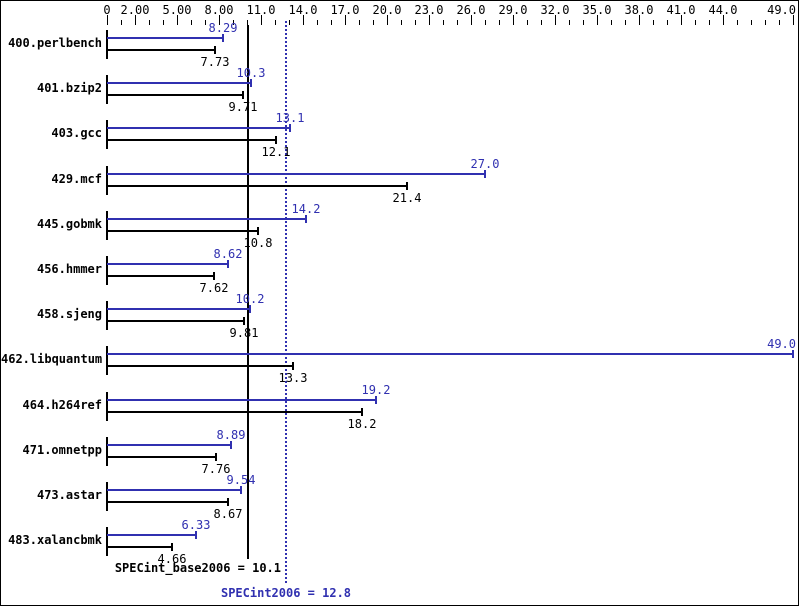 Image resolution: width=799 pixels, height=606 pixels. I want to click on base-value-label: 12.1, so click(276, 152).